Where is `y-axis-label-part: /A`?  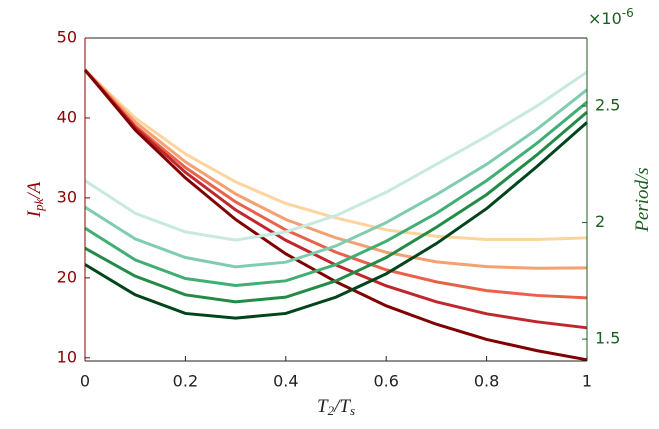 y-axis-label-part: /A is located at coordinates (34, 190).